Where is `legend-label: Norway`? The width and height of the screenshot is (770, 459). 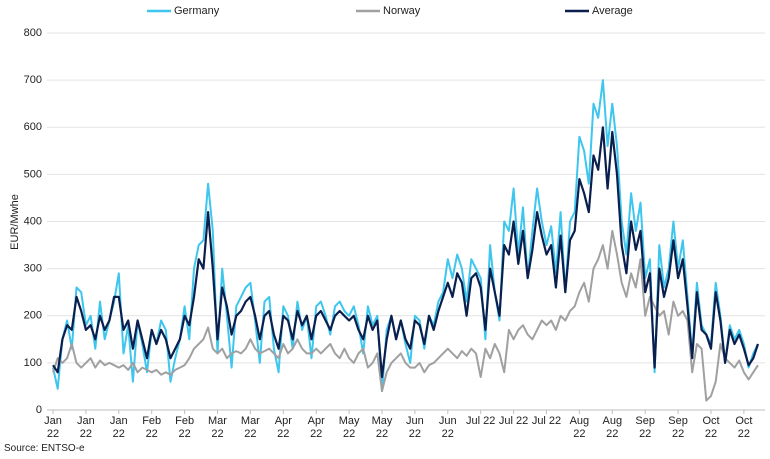 legend-label: Norway is located at coordinates (402, 11).